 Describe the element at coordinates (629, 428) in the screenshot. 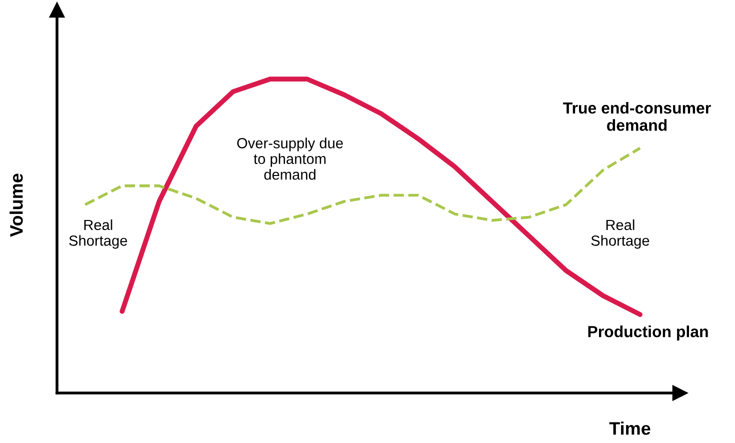

I see `x-axis-title: Time` at that location.